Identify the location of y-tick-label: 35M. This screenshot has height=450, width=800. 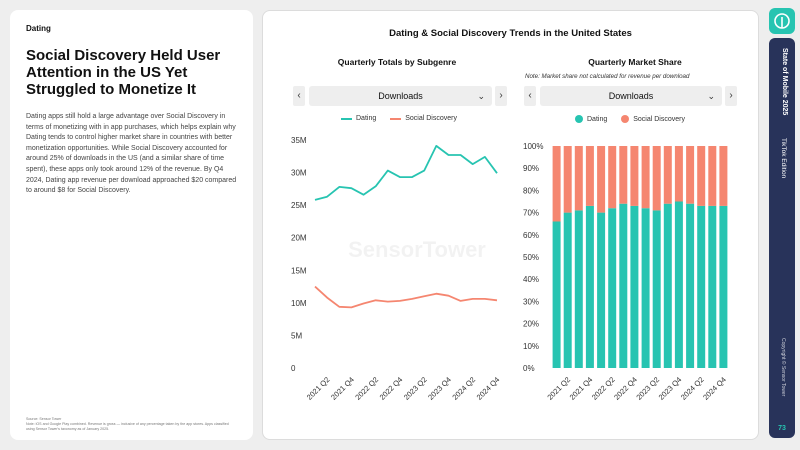
(299, 140).